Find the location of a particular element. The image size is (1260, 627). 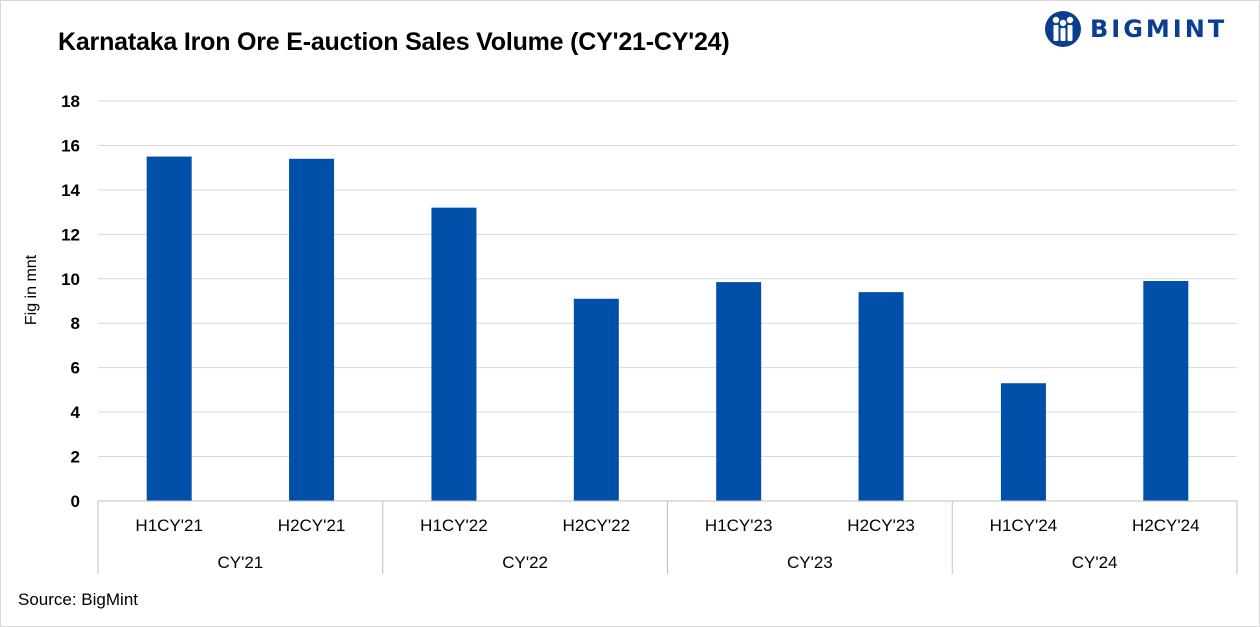

y-tick-label: 12 is located at coordinates (70, 234).